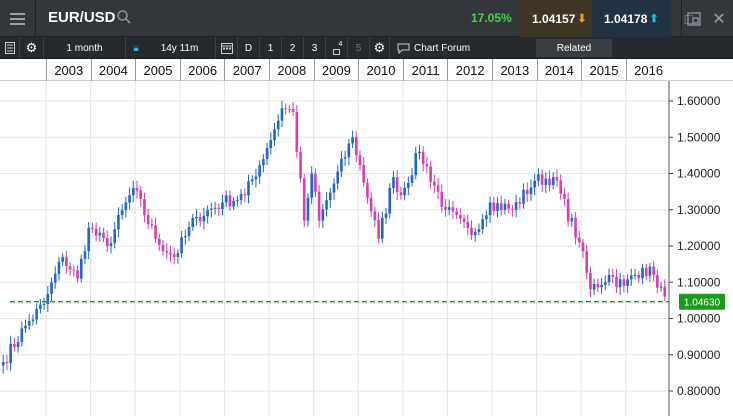 The height and width of the screenshot is (416, 733). Describe the element at coordinates (359, 48) in the screenshot. I see `period-5-button: 5` at that location.